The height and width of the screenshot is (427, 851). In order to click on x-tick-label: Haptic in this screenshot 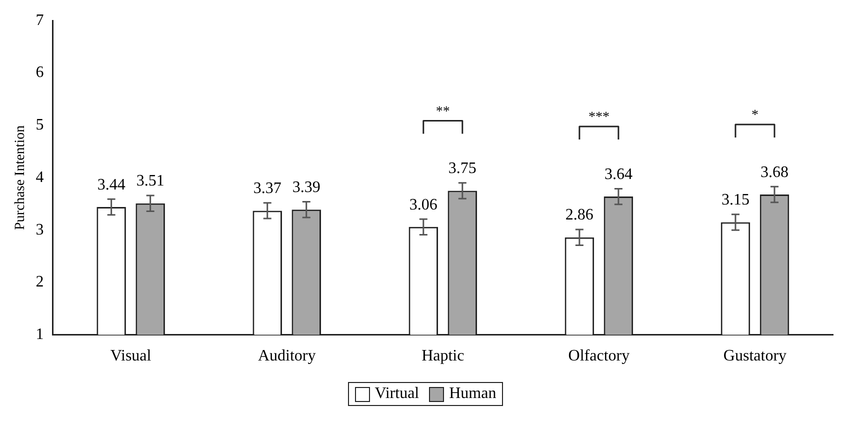, I will do `click(443, 356)`.